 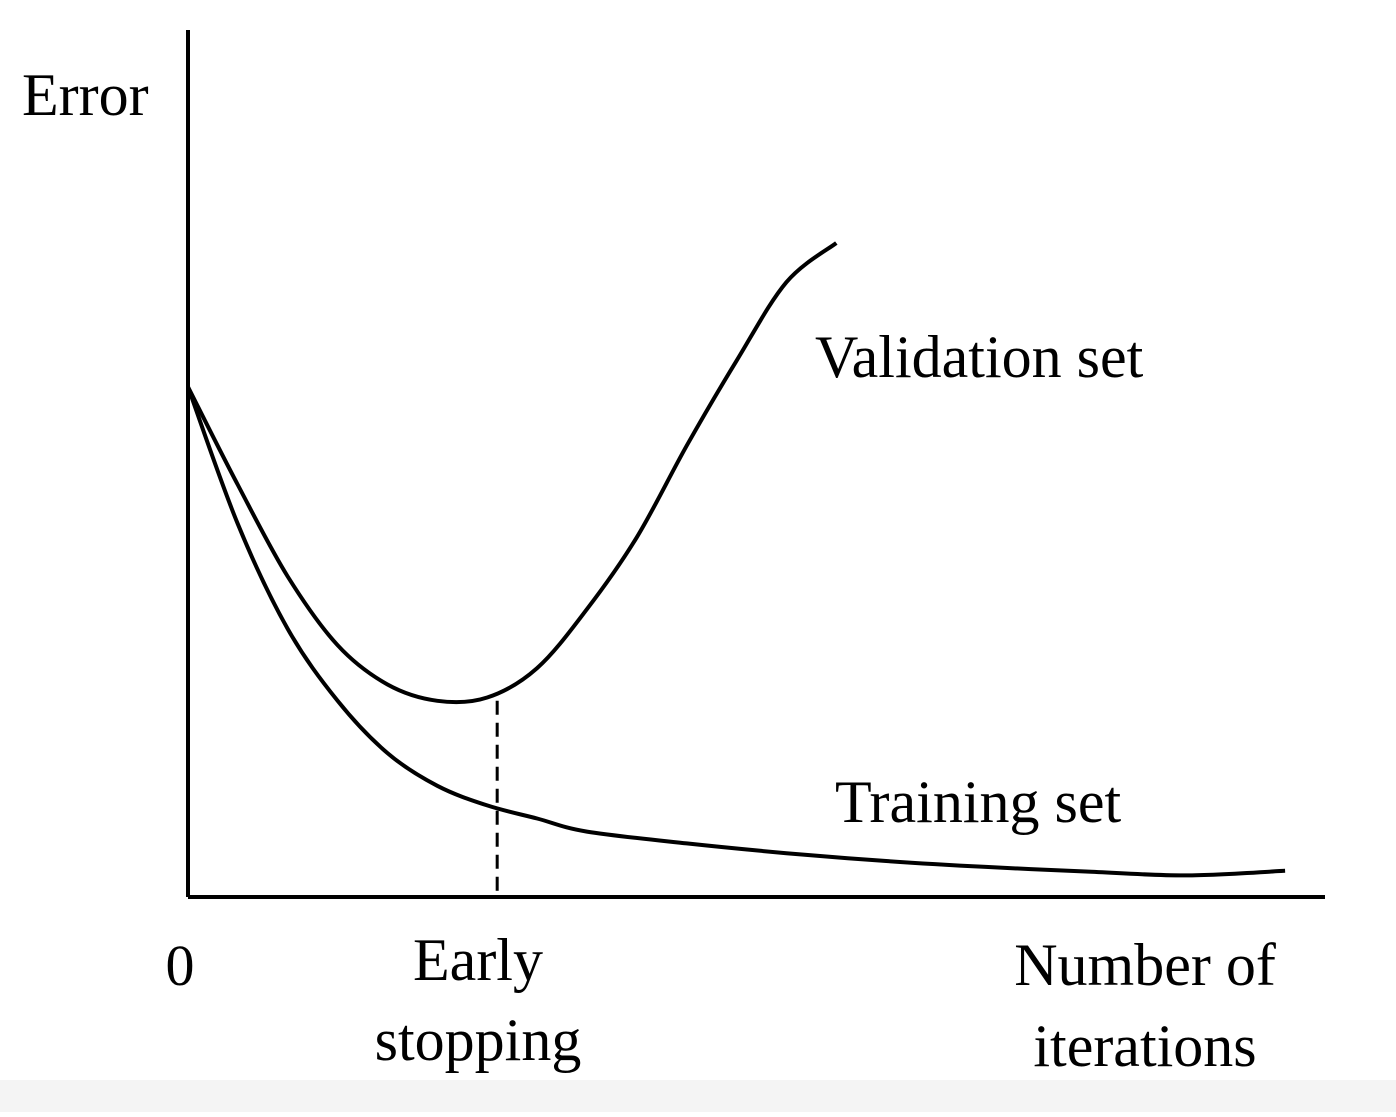 What do you see at coordinates (478, 960) in the screenshot?
I see `early-stopping-label-line1: Early` at bounding box center [478, 960].